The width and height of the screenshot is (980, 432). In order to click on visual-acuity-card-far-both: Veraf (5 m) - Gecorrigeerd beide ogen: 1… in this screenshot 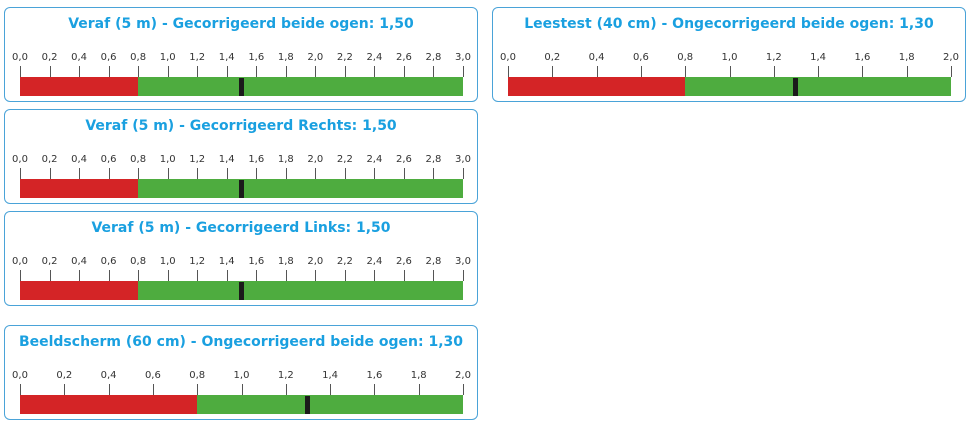, I will do `click(241, 54)`.